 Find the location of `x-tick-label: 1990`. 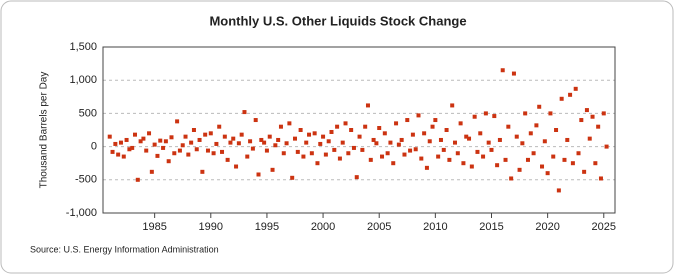

x-tick-label: 1990 is located at coordinates (211, 227).